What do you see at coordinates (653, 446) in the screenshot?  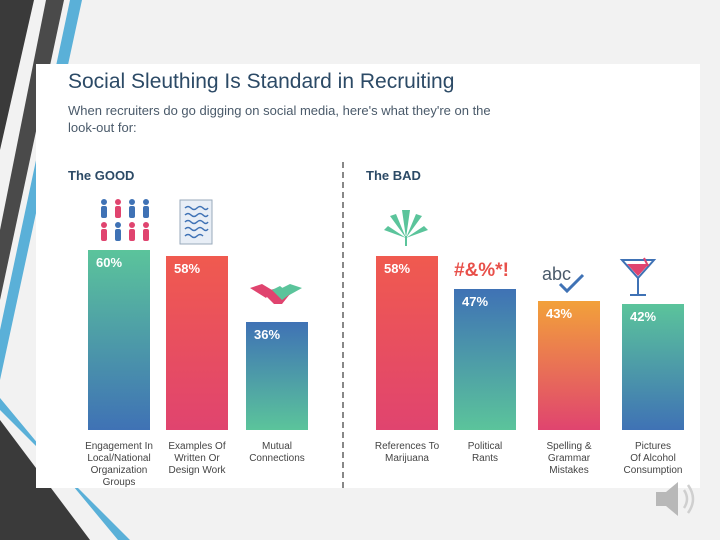 I see `category-label-7: Pictures` at bounding box center [653, 446].